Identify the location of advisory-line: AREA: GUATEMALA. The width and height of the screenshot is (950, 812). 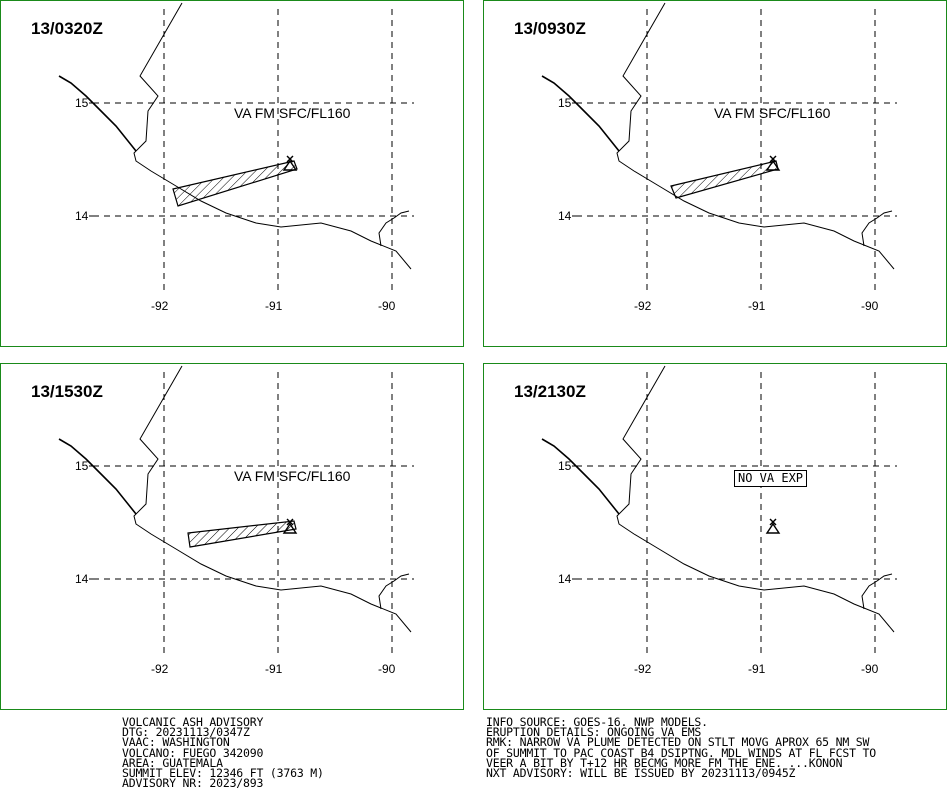
(172, 762).